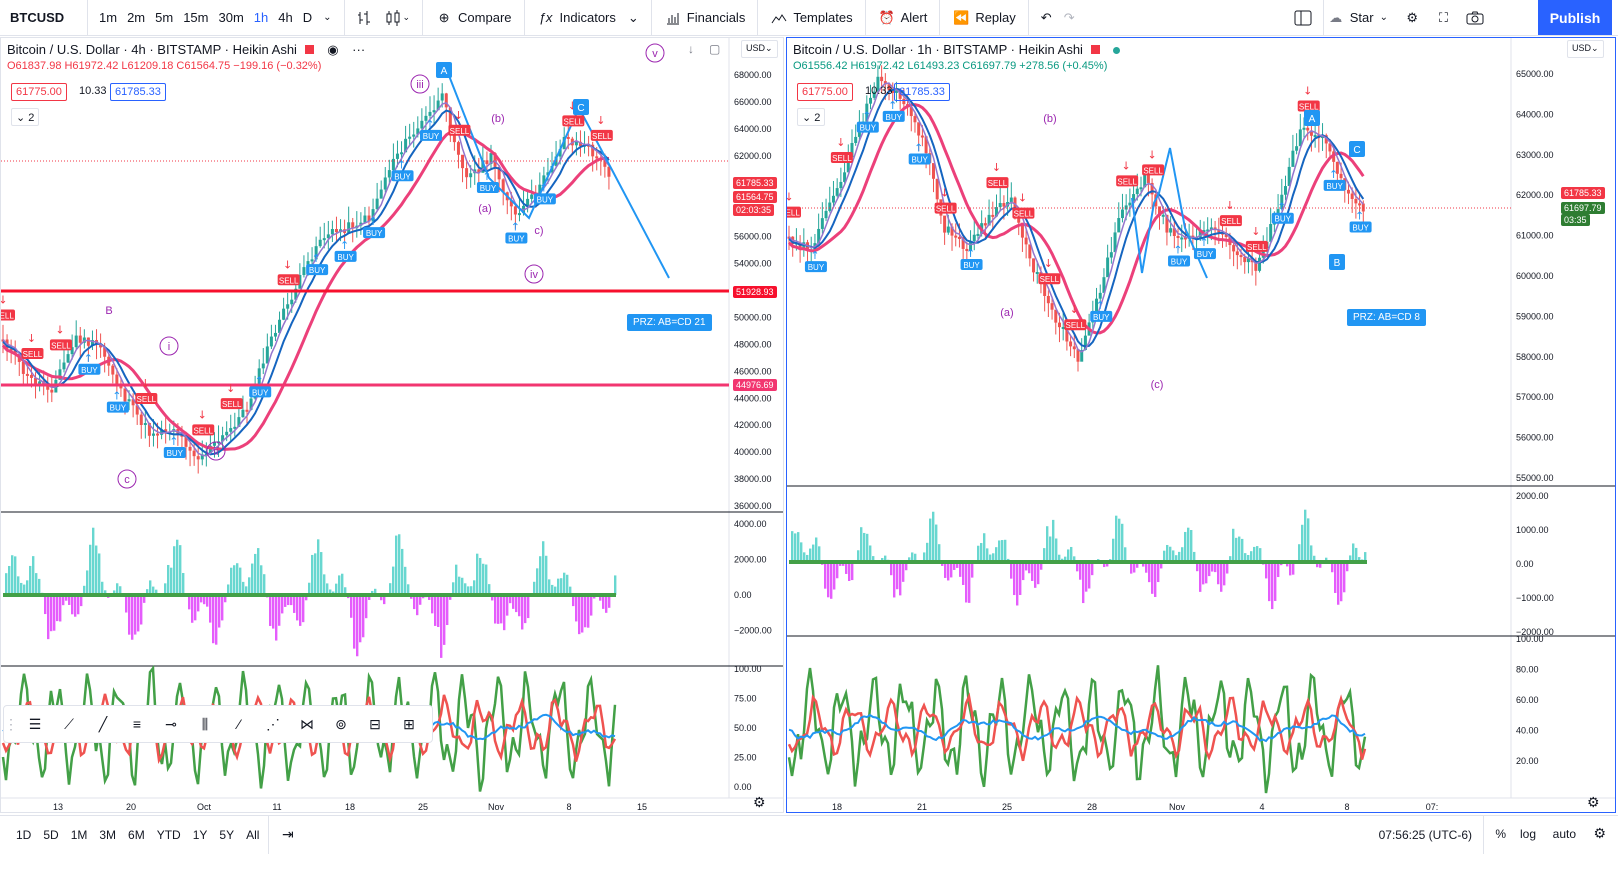 The image size is (1618, 876). Describe the element at coordinates (903, 18) in the screenshot. I see `alert-button: ⏰ Alert` at that location.